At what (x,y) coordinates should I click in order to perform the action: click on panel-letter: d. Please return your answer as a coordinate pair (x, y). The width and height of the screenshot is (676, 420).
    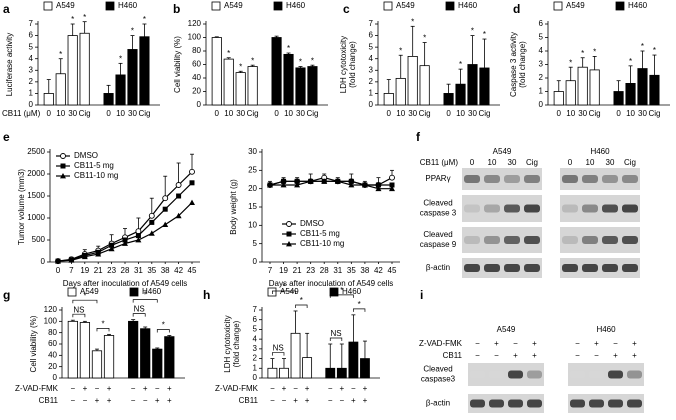
    Looking at the image, I should click on (516, 9).